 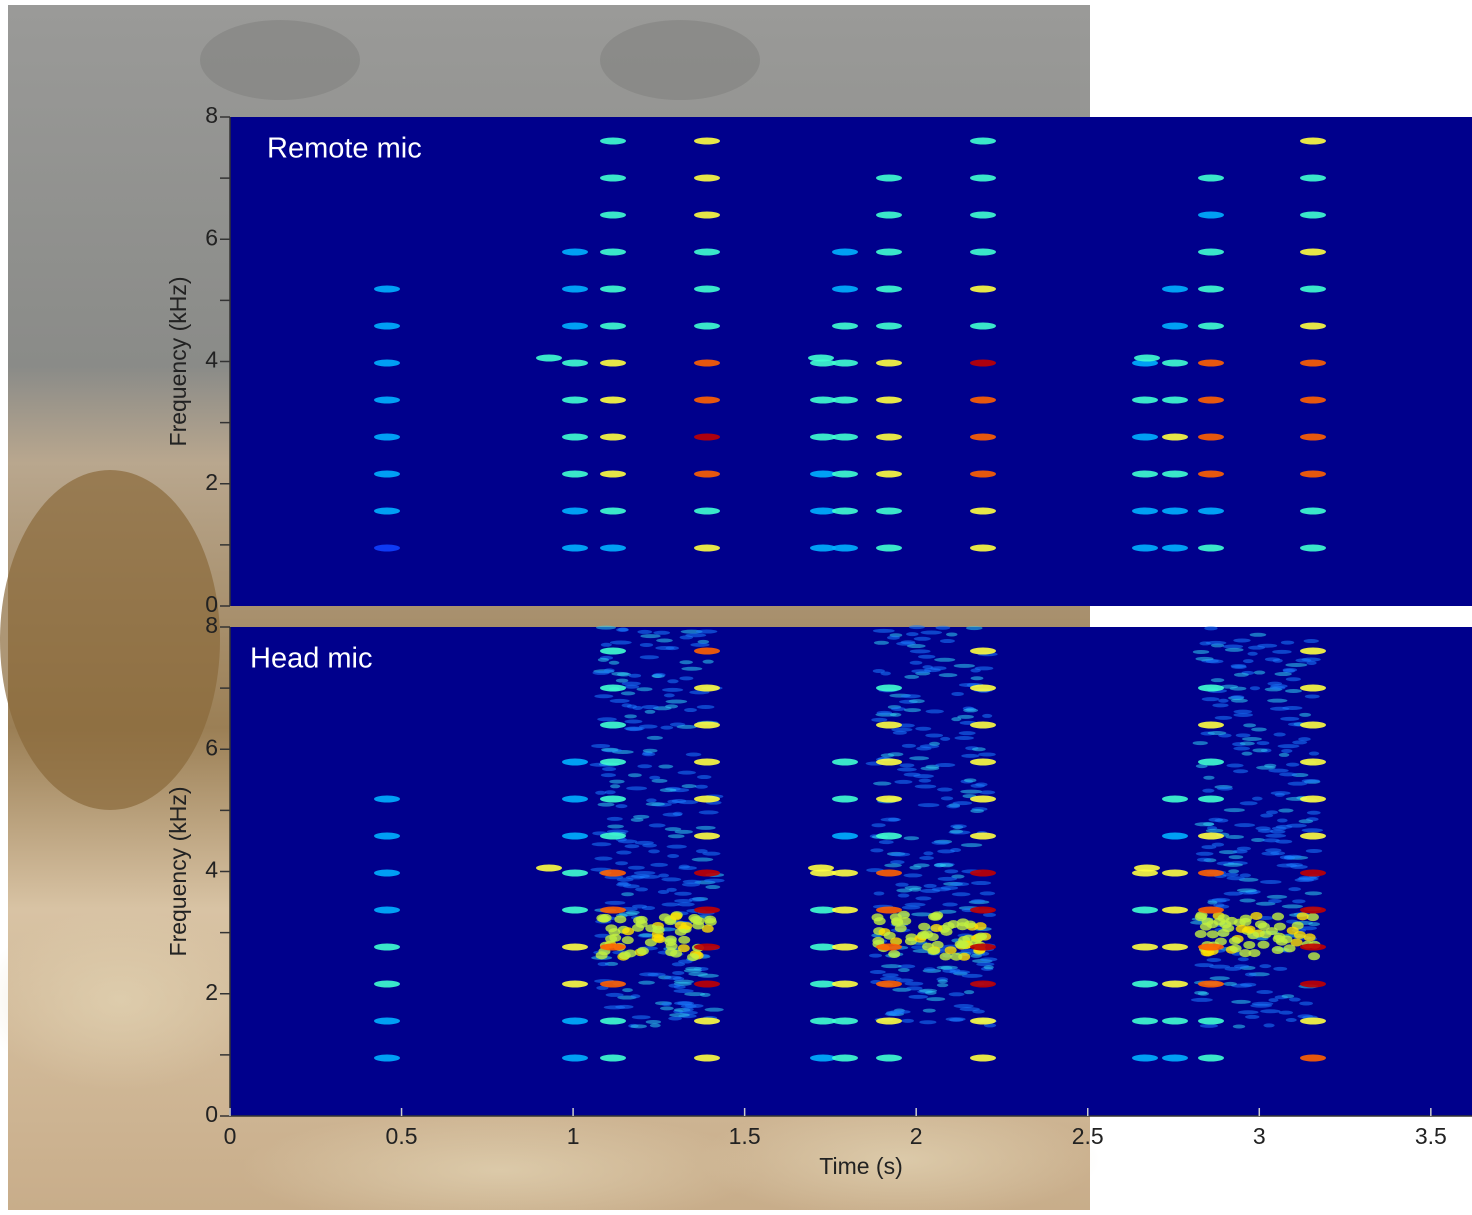 What do you see at coordinates (211, 625) in the screenshot?
I see `y-tick-label: 8` at bounding box center [211, 625].